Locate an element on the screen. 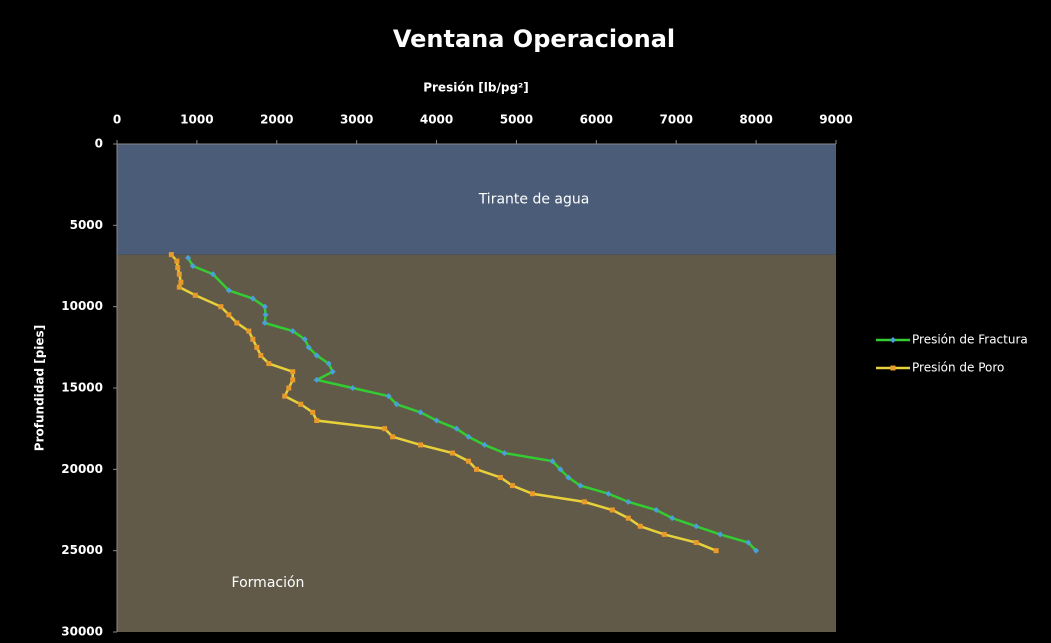 This screenshot has height=643, width=1051. x-tick-label: 1000 is located at coordinates (196, 120).